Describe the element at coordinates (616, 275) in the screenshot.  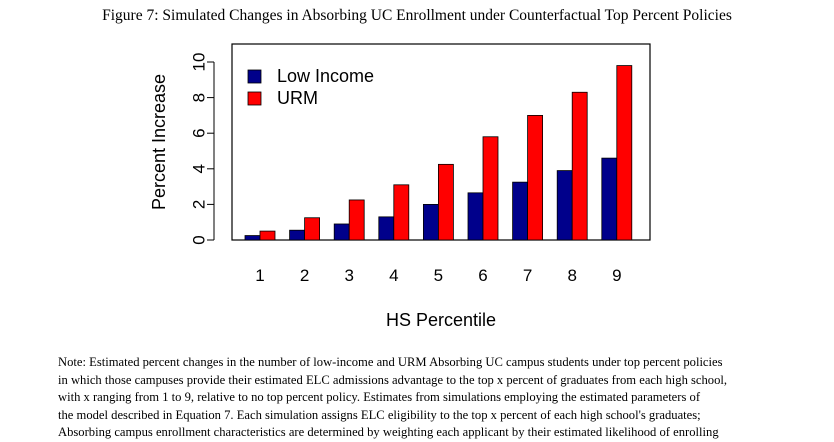
I see `x-tick-label: 9` at that location.